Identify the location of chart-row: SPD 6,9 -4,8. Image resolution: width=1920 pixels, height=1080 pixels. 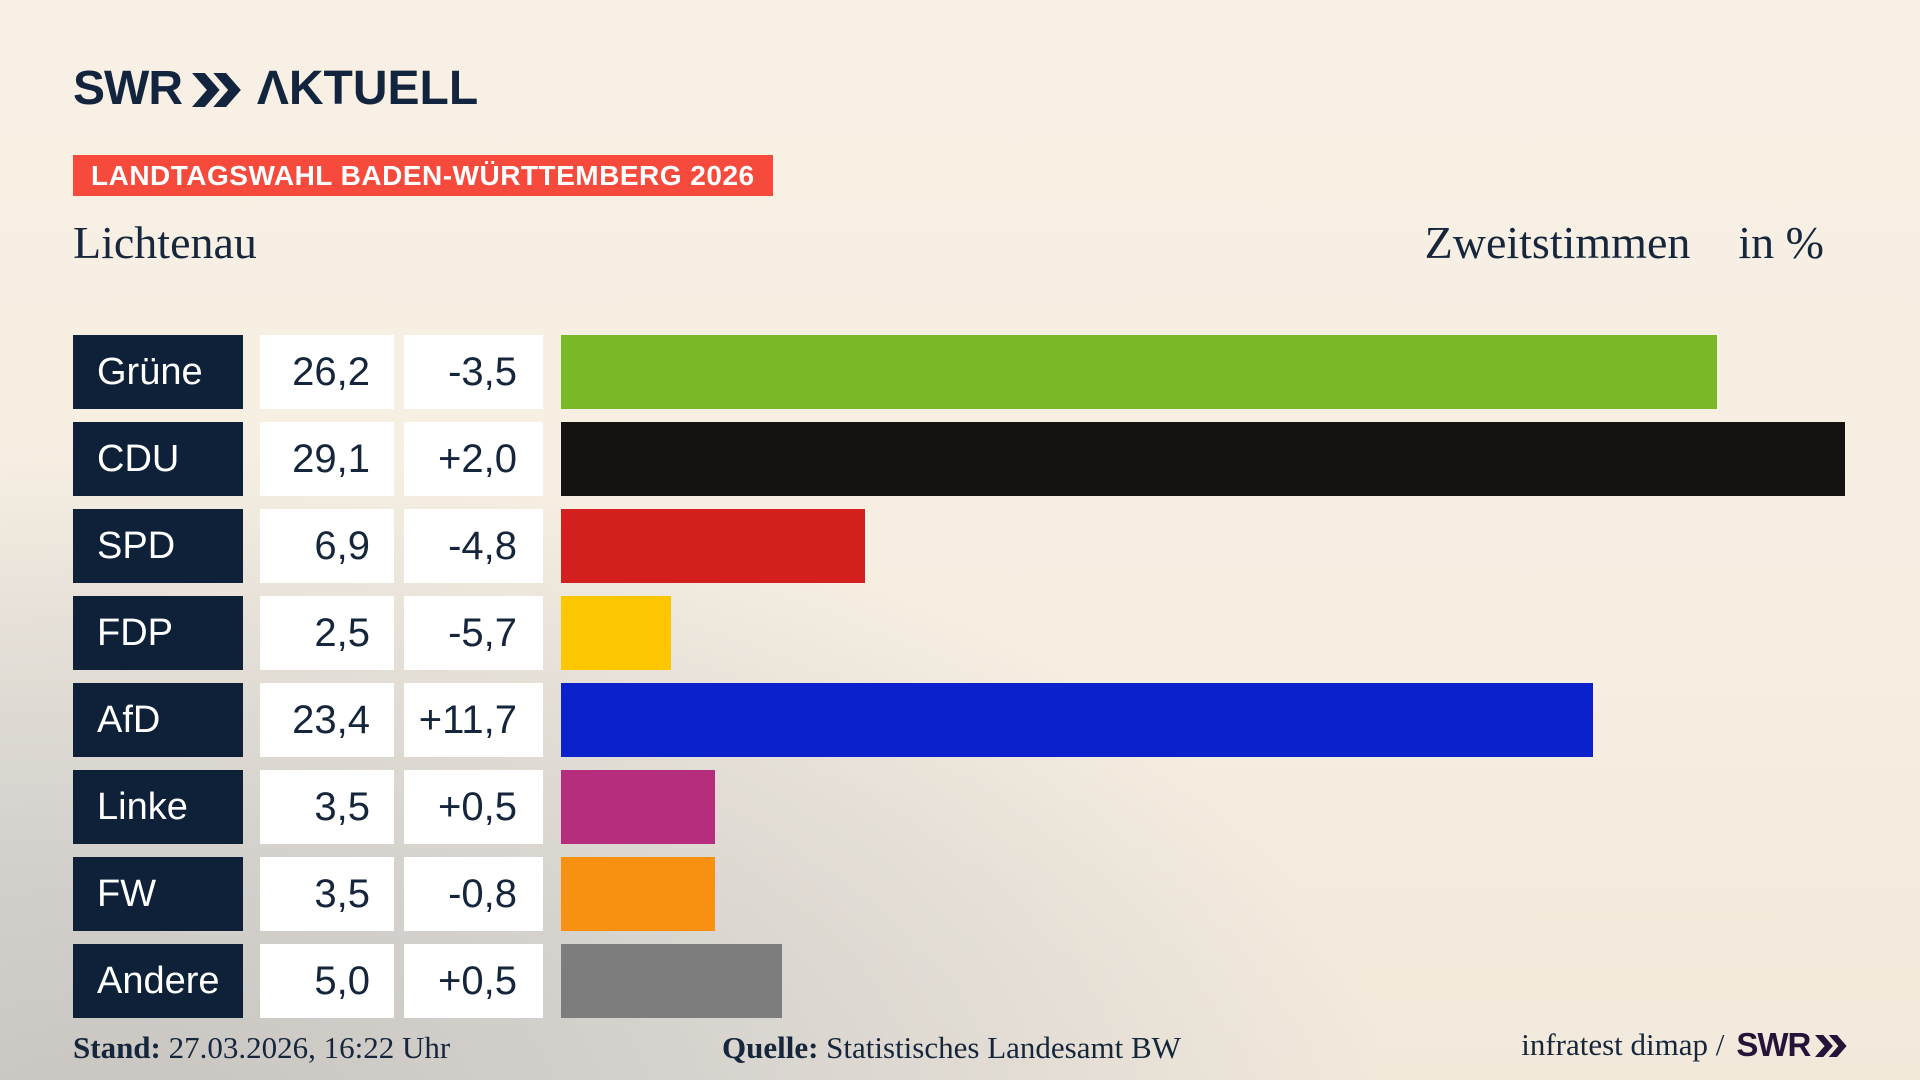
(960, 546).